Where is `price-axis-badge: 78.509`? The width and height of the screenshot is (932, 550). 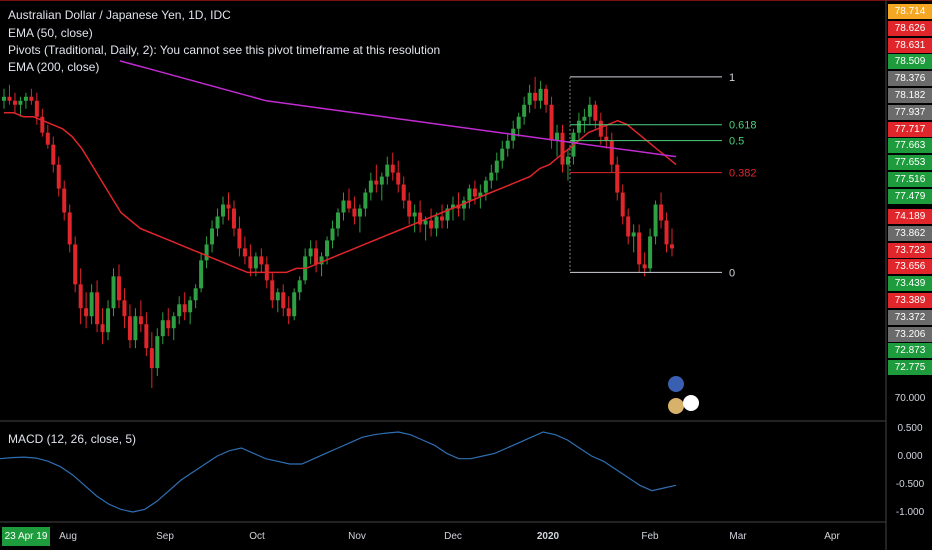
price-axis-badge: 78.509 is located at coordinates (910, 62).